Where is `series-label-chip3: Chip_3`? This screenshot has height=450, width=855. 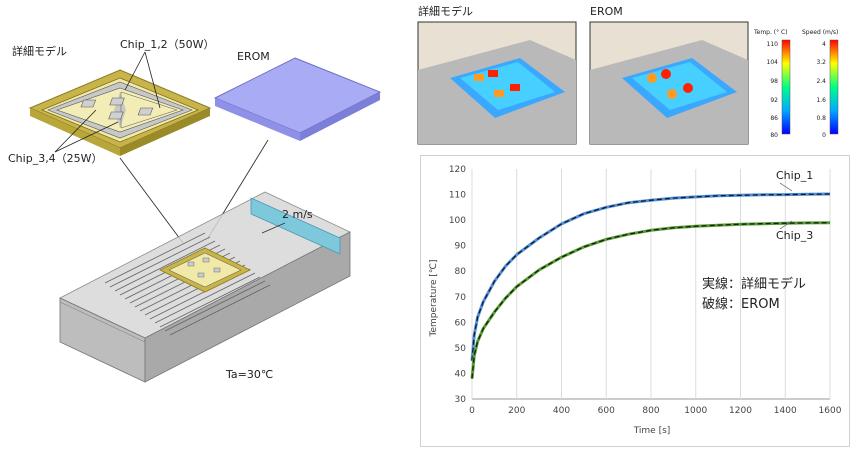
series-label-chip3: Chip_3 is located at coordinates (794, 235).